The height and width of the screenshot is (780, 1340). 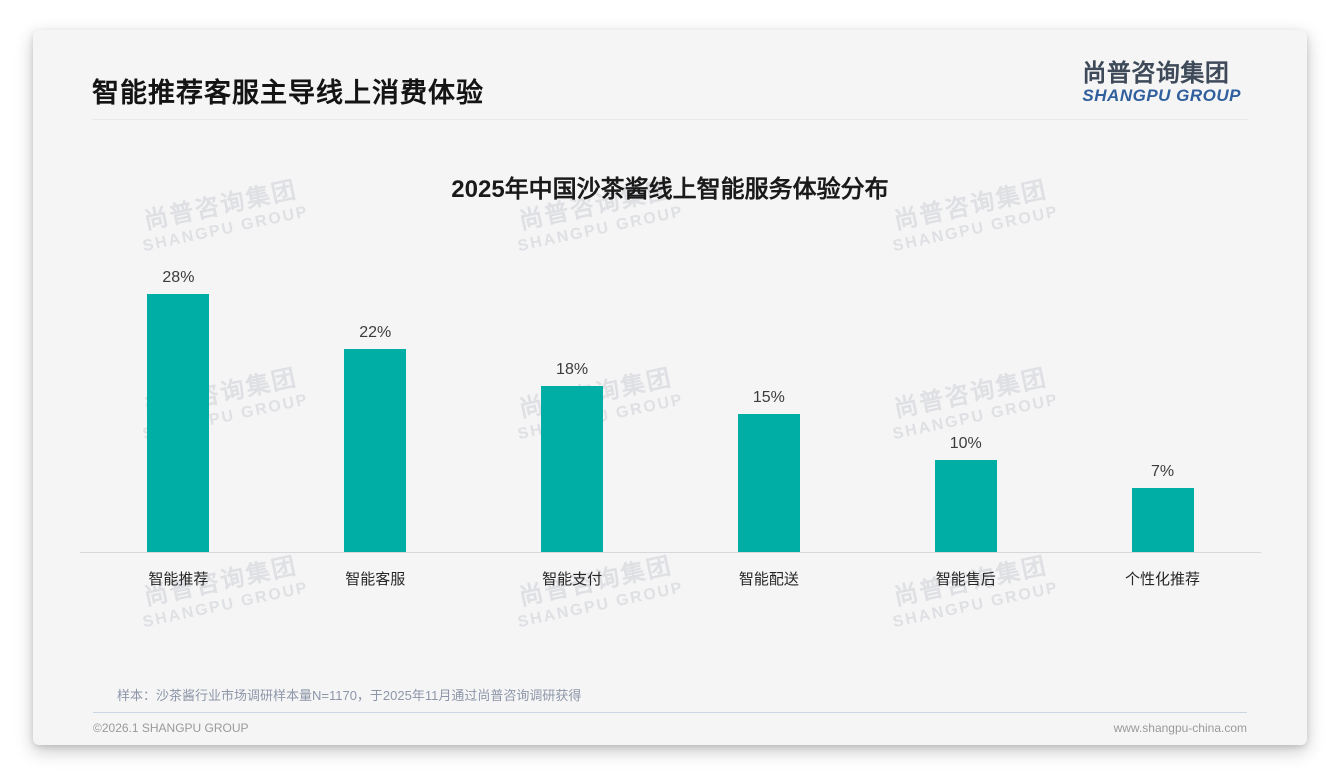 What do you see at coordinates (670, 189) in the screenshot?
I see `chart-title: 2025年中国沙茶酱线上智能服务体验分布` at bounding box center [670, 189].